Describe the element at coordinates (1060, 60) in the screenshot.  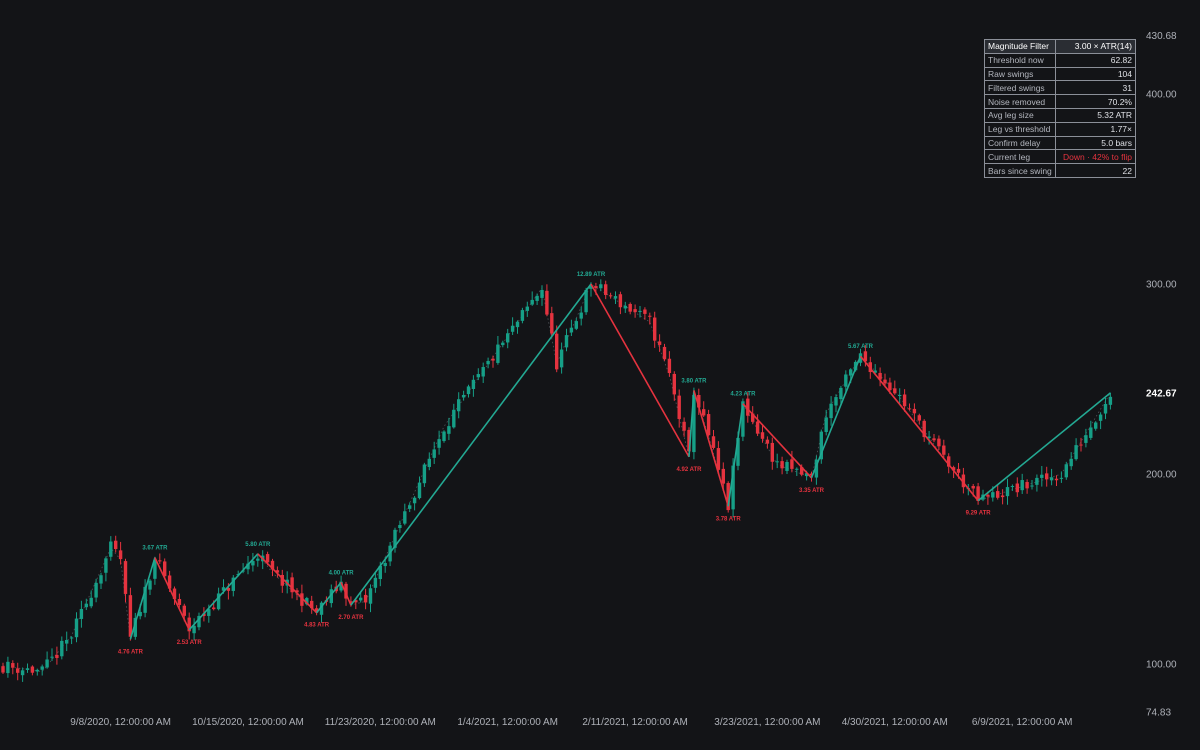
I see `stats-row: Threshold now 62.82` at that location.